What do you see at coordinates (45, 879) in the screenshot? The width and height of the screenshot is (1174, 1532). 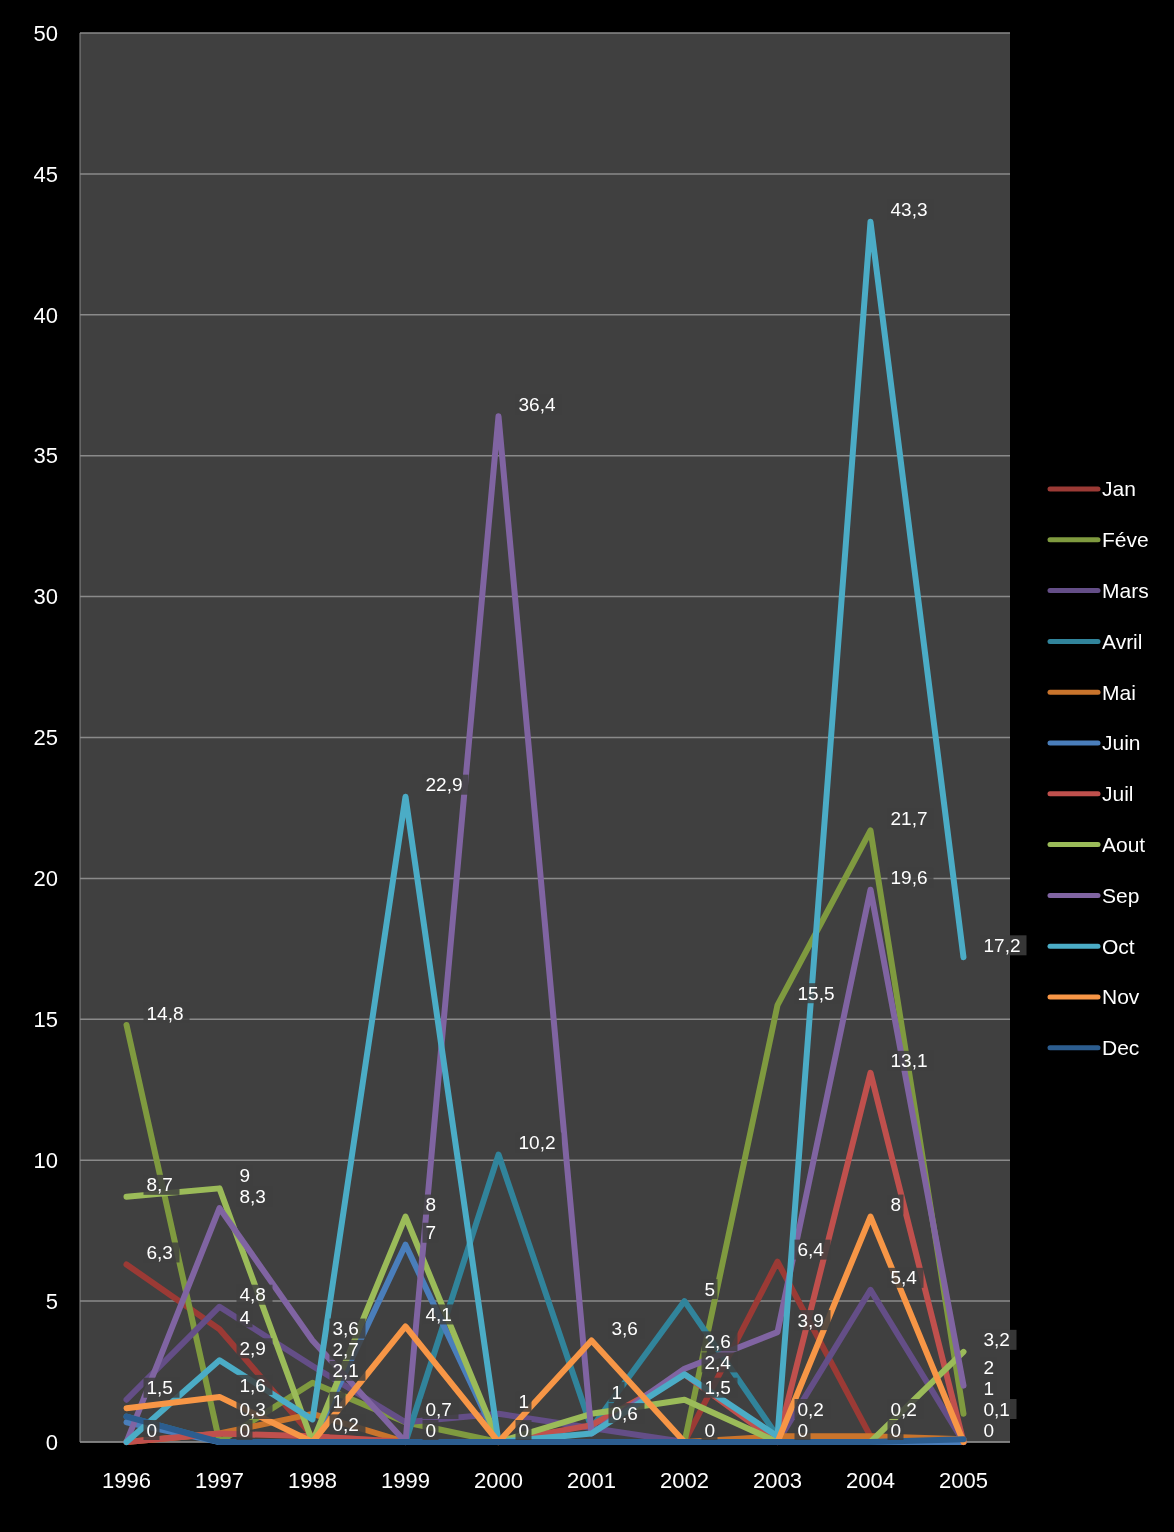 I see `y-tick-label: 20` at bounding box center [45, 879].